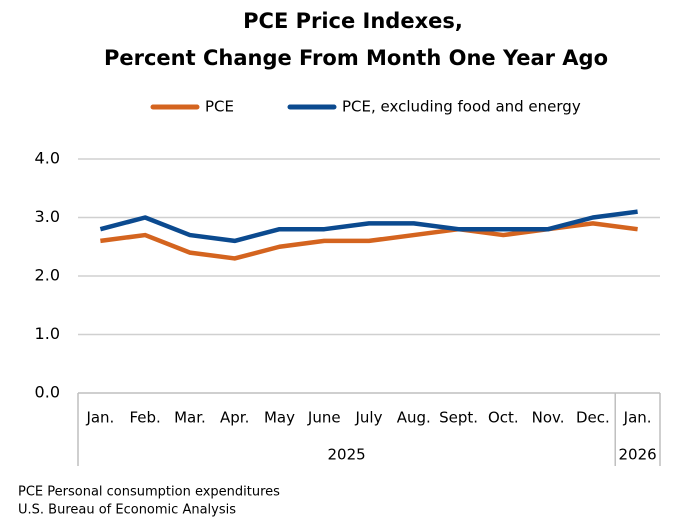 This screenshot has width=673, height=525. Describe the element at coordinates (503, 418) in the screenshot. I see `x-tick-label: Oct.` at that location.